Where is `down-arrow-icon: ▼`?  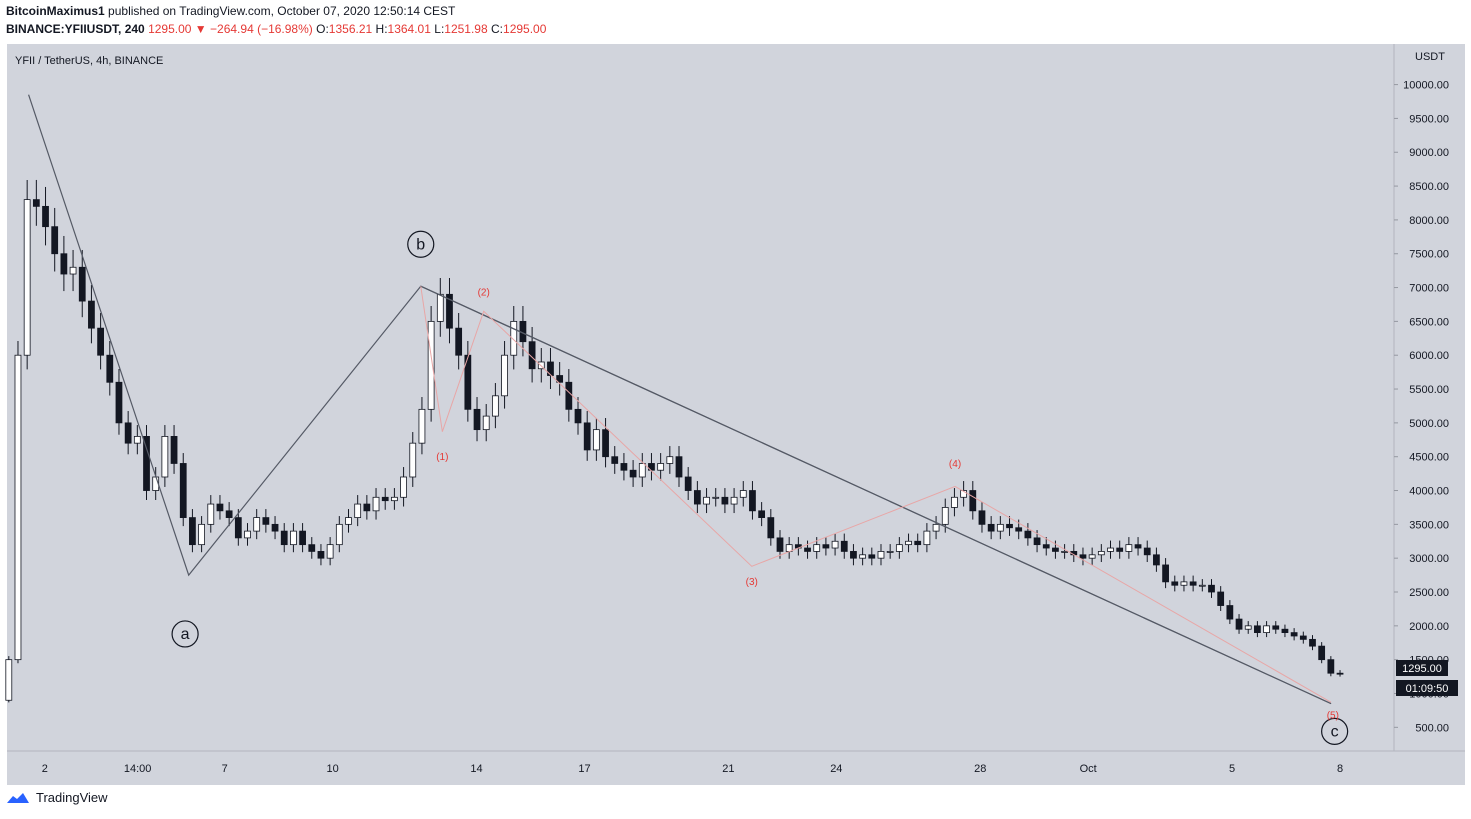 down-arrow-icon: ▼ is located at coordinates (200, 29).